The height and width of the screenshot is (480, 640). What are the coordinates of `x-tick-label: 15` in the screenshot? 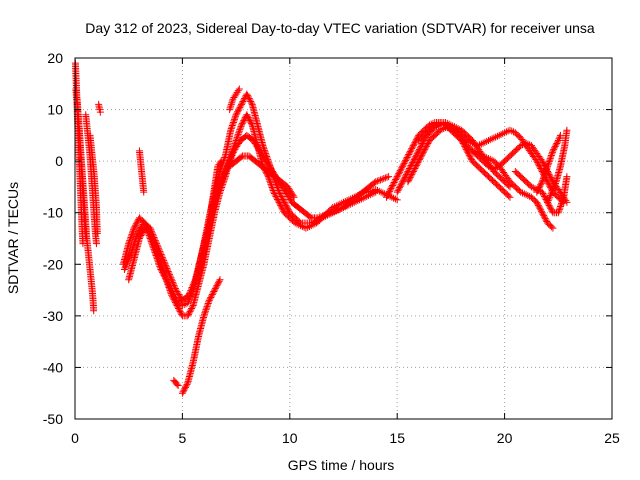 It's located at (397, 438).